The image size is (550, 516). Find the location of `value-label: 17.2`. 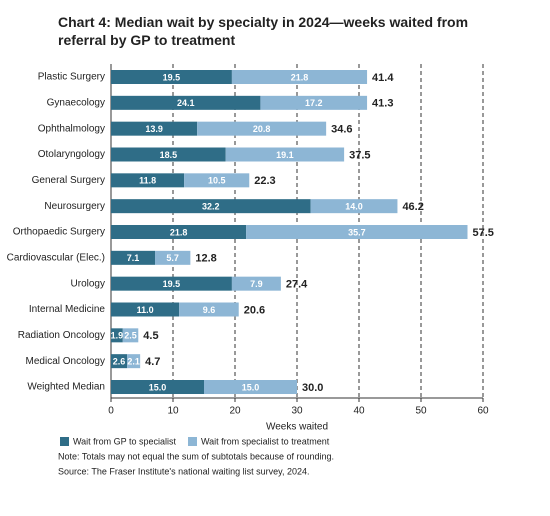

value-label: 17.2 is located at coordinates (314, 103).